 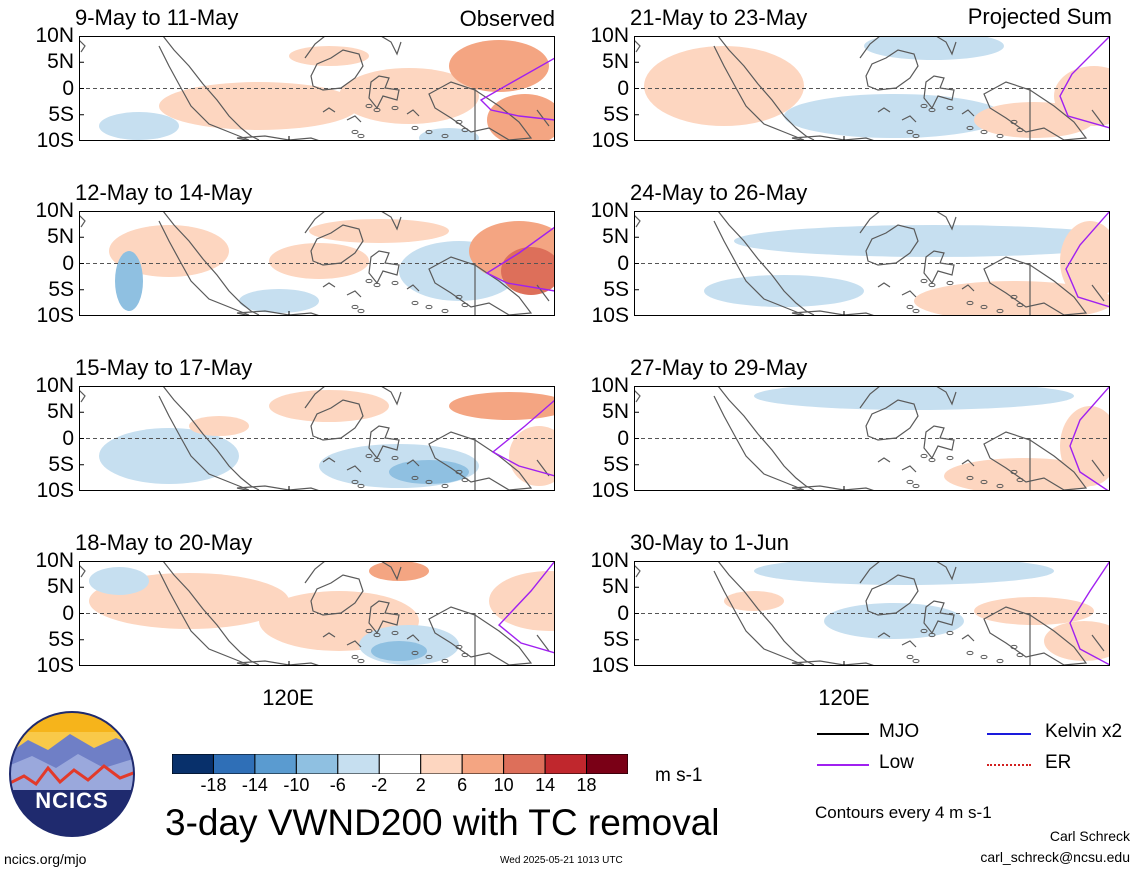 What do you see at coordinates (1058, 762) in the screenshot?
I see `er-legend-label: ER` at bounding box center [1058, 762].